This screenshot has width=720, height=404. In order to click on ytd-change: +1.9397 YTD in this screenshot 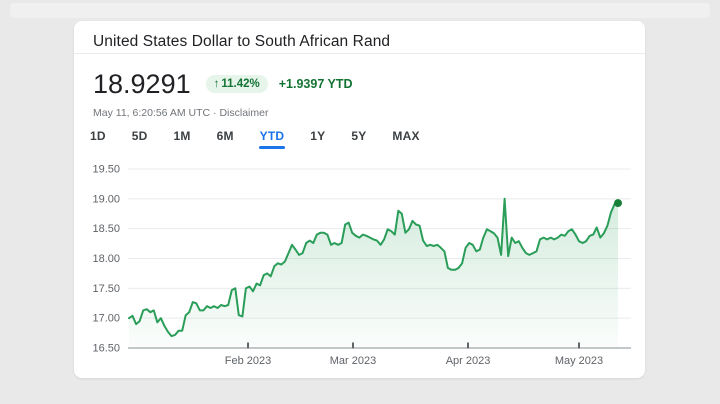, I will do `click(315, 84)`.